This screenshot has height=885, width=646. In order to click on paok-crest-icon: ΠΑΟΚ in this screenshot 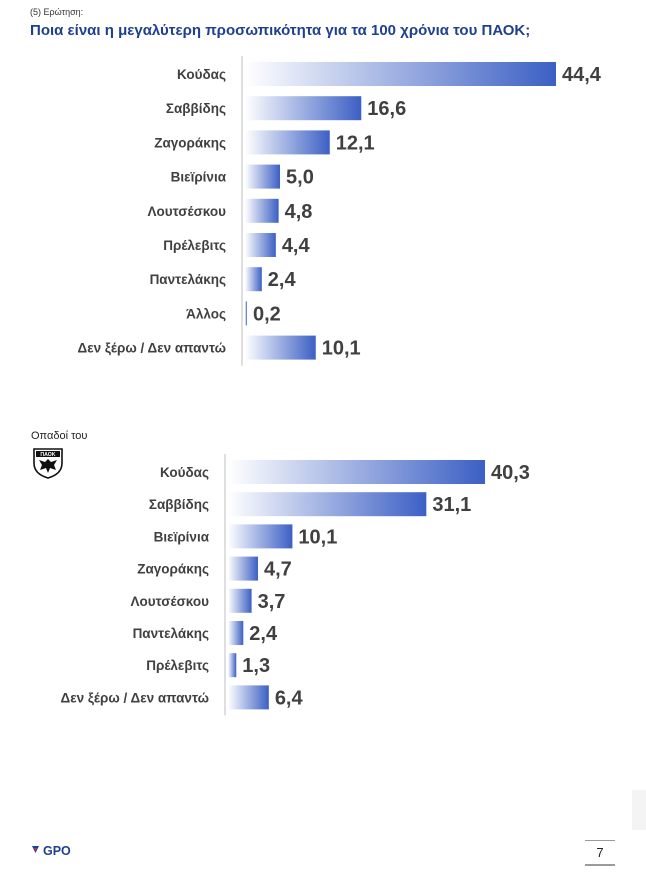, I will do `click(48, 463)`.